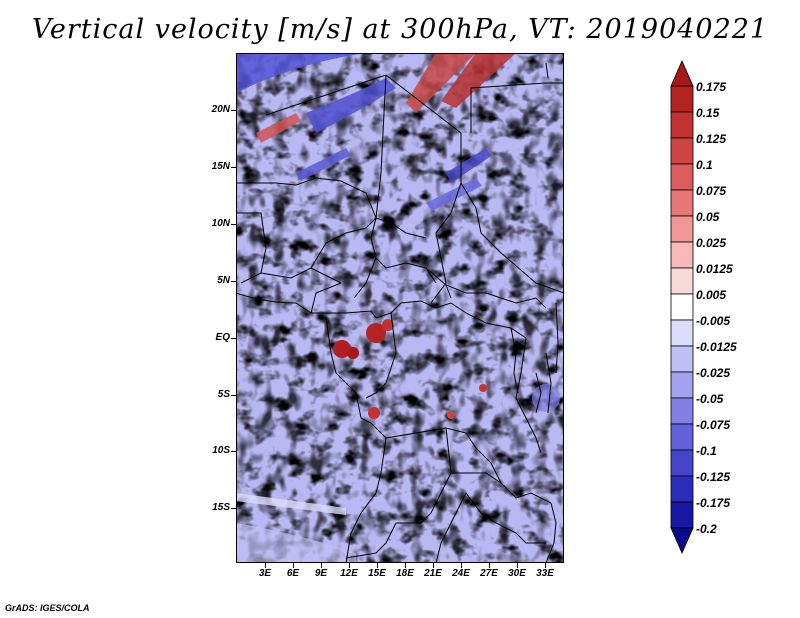 The width and height of the screenshot is (800, 618). I want to click on colorbar-label: 0.075, so click(711, 191).